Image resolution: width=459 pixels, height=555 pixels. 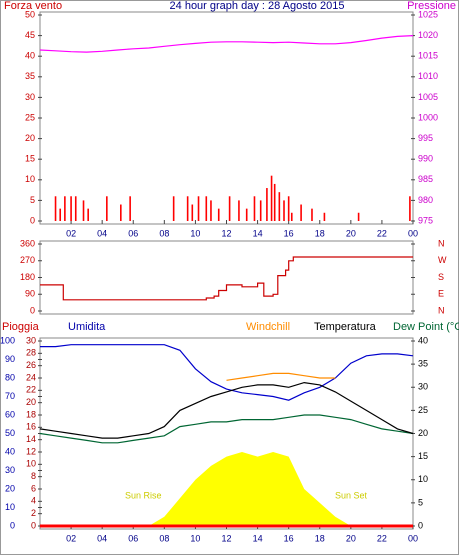 What do you see at coordinates (133, 538) in the screenshot?
I see `x-tick-label: 06` at bounding box center [133, 538].